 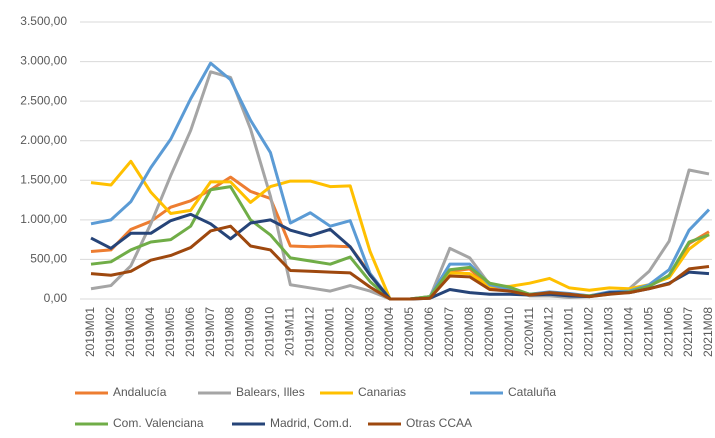 I want to click on x-tick-label: 2019M07, so click(x=210, y=332).